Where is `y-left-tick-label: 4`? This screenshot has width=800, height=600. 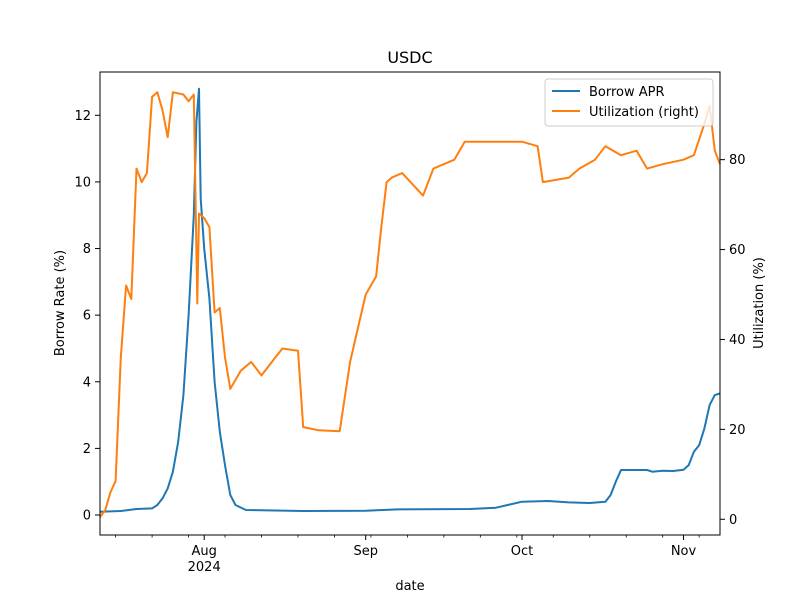 y-left-tick-label: 4 is located at coordinates (87, 382).